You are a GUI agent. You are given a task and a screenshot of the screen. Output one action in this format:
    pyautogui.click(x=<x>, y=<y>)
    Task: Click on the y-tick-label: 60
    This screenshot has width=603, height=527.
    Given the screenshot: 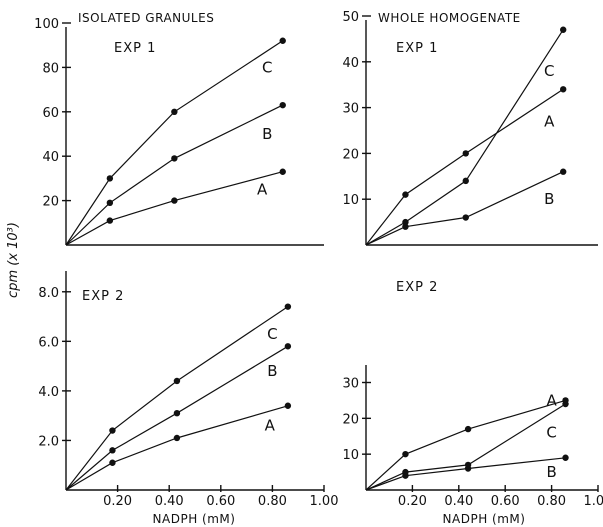 What is the action you would take?
    pyautogui.click(x=50, y=113)
    